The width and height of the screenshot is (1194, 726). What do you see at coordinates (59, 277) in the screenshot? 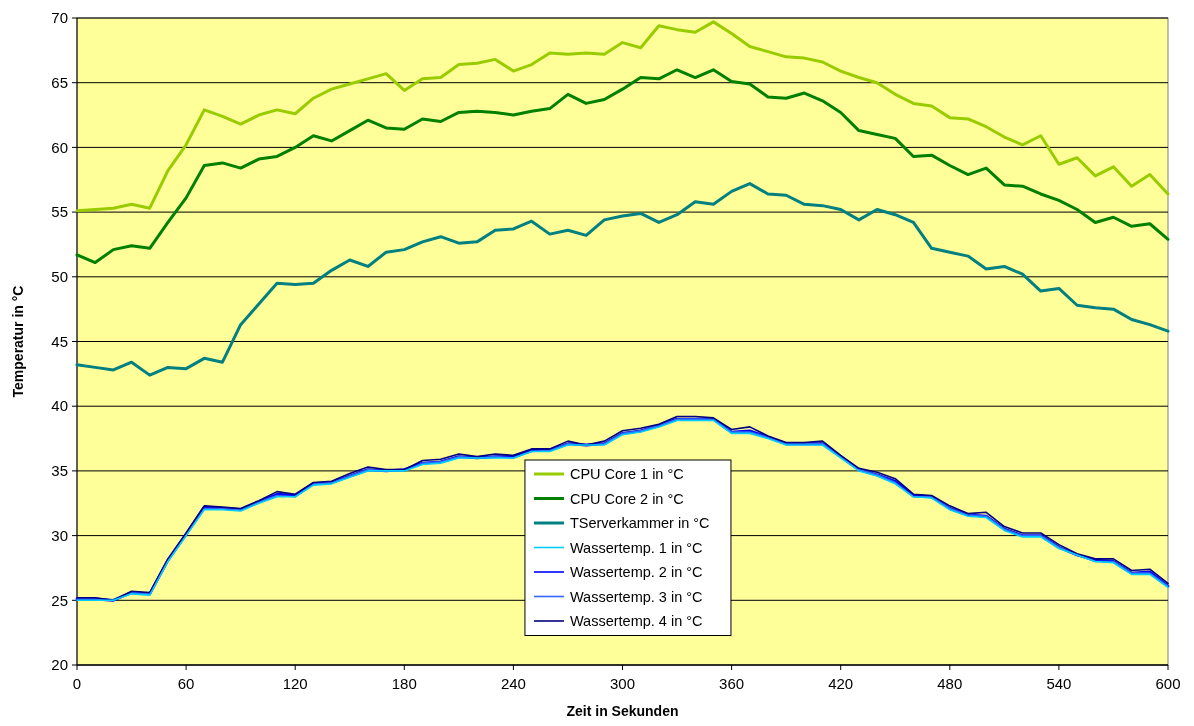
I see `y-tick-label: 50` at bounding box center [59, 277].